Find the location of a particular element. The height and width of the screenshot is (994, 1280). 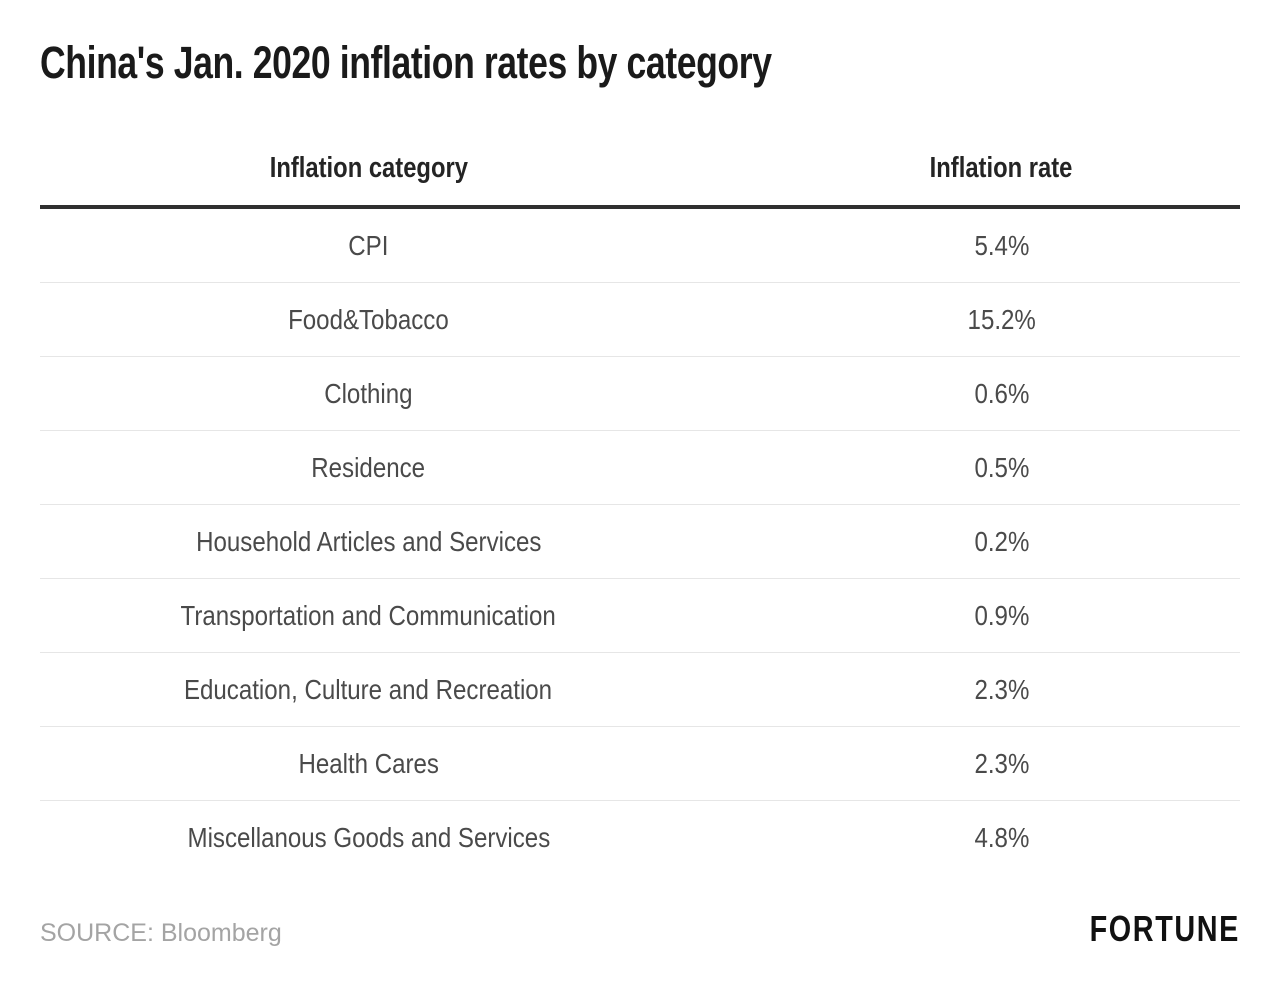

fortune-logo: FORTUNE is located at coordinates (1164, 928).